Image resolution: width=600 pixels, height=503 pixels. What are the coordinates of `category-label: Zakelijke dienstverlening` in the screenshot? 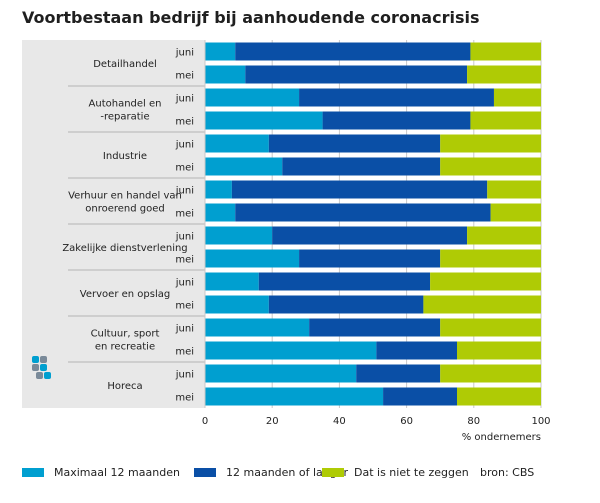 It's located at (124, 248).